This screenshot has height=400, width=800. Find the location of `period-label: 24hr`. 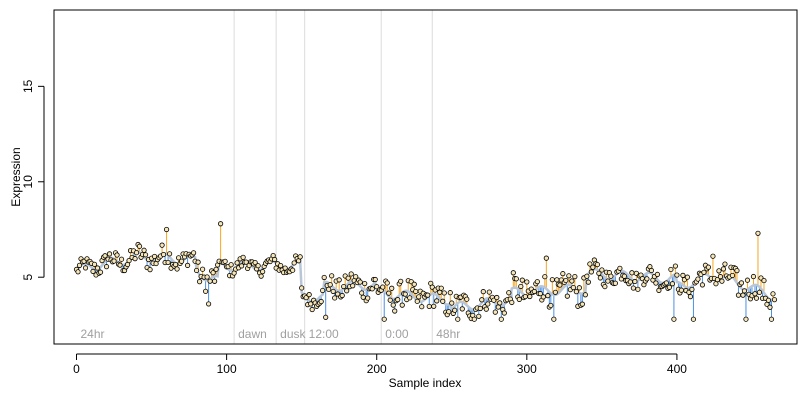

period-label: 24hr is located at coordinates (93, 334).